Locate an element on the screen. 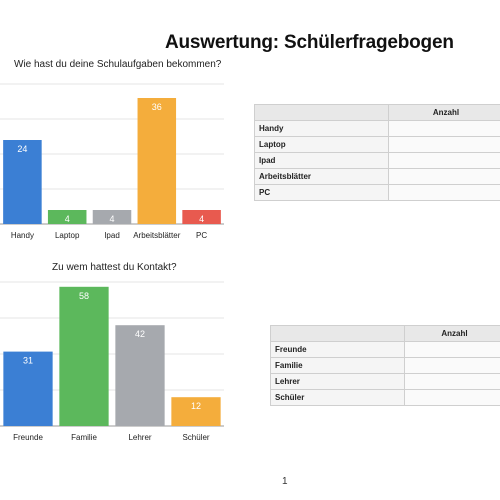 The image size is (500, 500). table-row: Ipad is located at coordinates (377, 160).